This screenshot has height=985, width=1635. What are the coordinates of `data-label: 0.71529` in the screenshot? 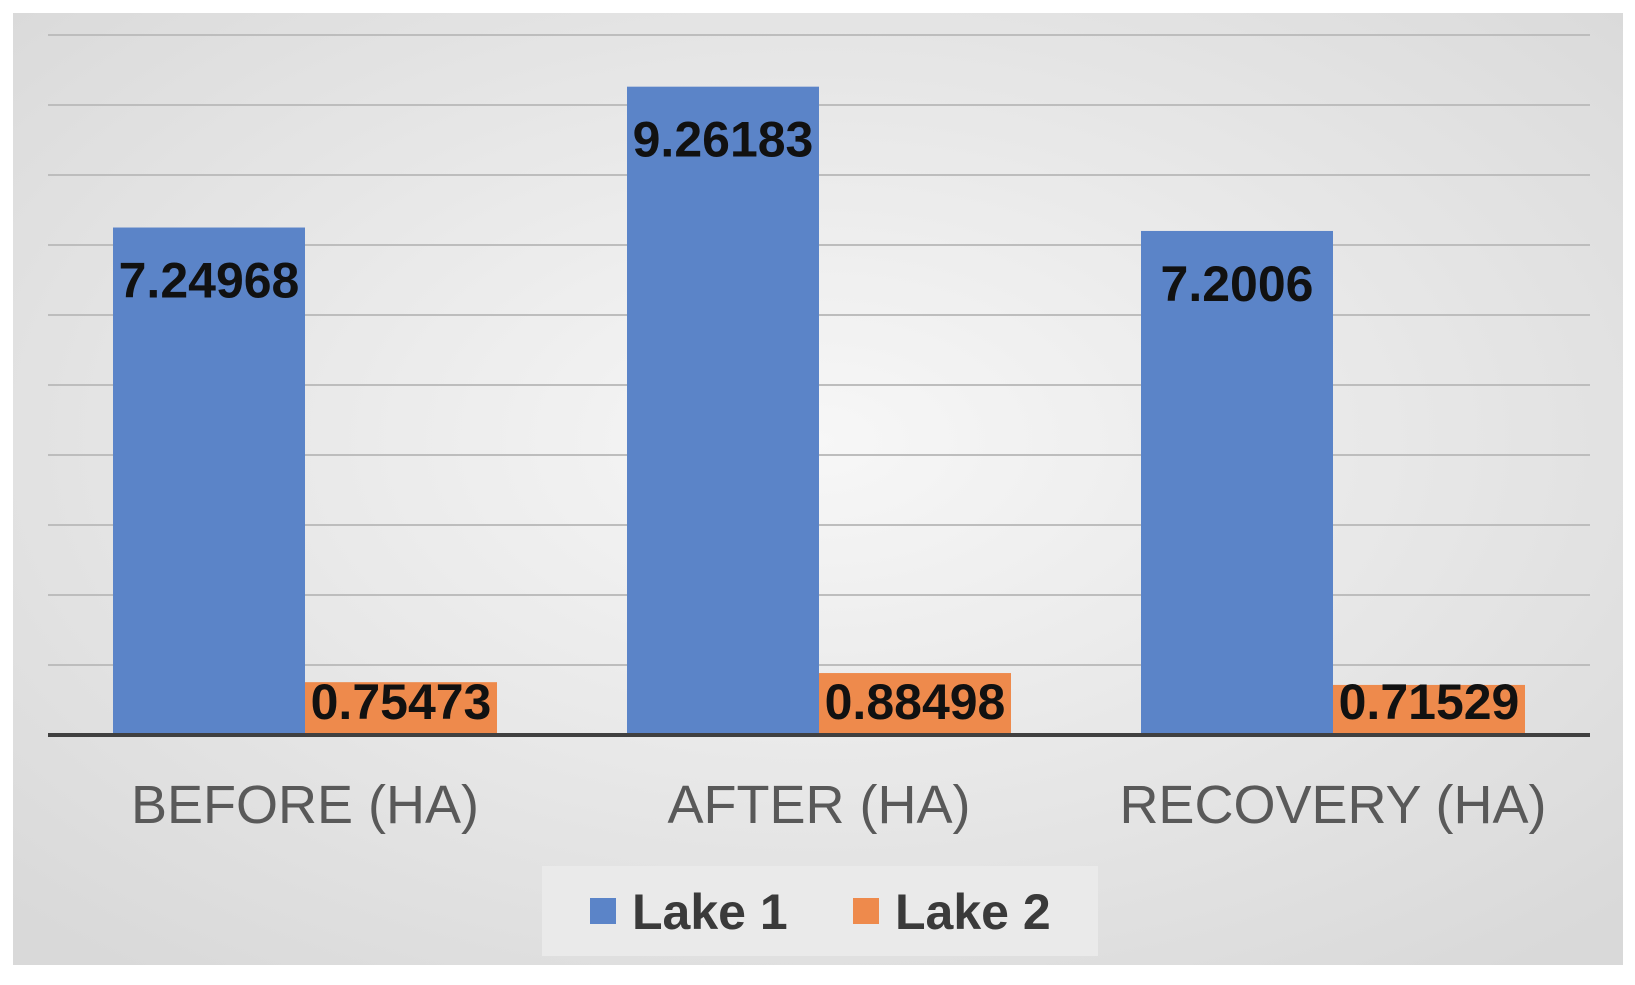 It's located at (1429, 702).